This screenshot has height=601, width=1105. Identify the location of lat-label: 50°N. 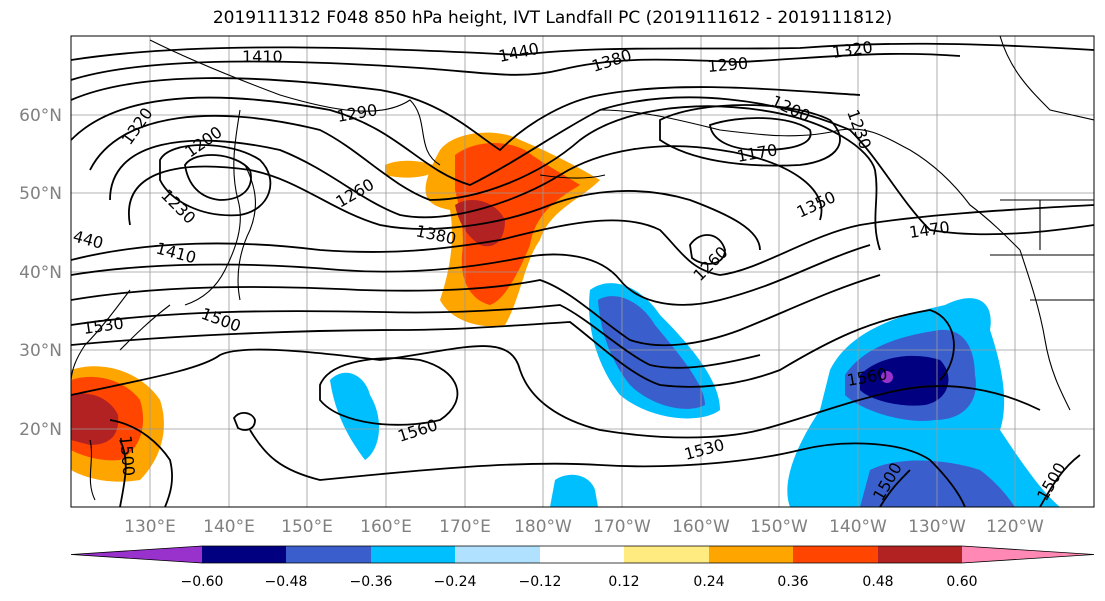
(40, 194).